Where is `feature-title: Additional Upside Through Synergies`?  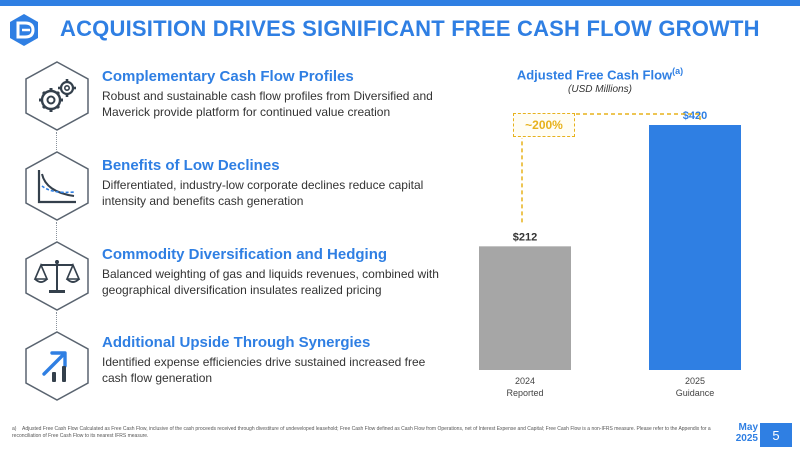 feature-title: Additional Upside Through Synergies is located at coordinates (236, 342).